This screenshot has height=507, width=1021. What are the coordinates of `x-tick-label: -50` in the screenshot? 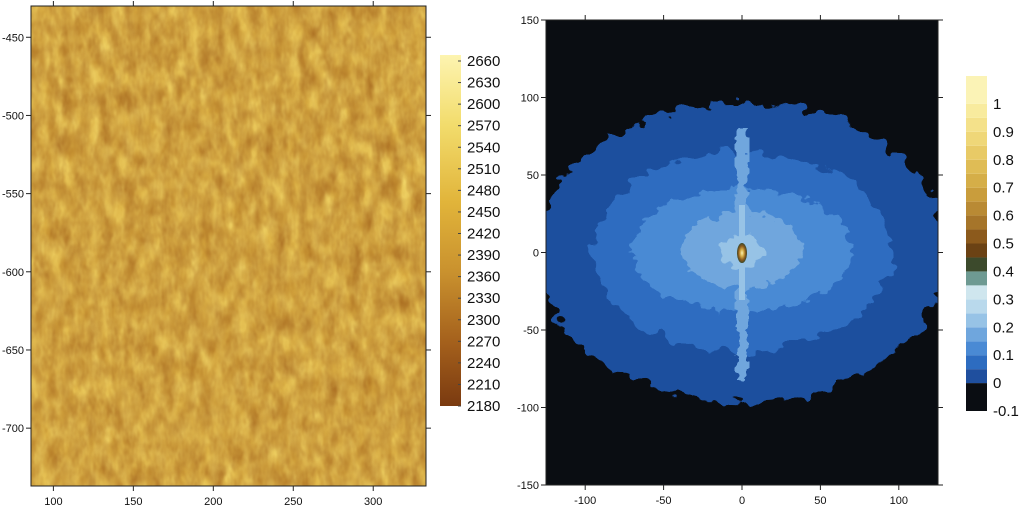 It's located at (664, 501).